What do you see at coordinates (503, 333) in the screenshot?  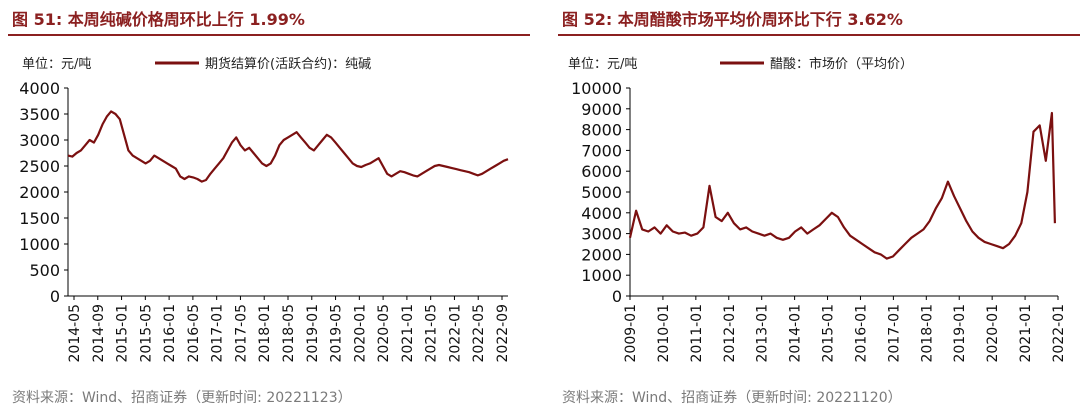 I see `left-x-tick-label: 2022-09` at bounding box center [503, 333].